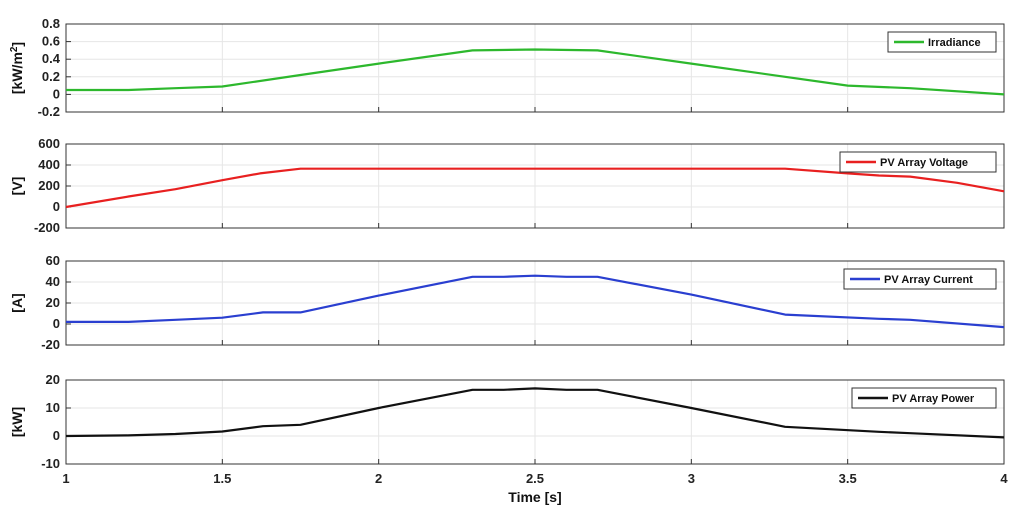 The image size is (1024, 508). I want to click on series-line-pv-array-voltage, so click(535, 188).